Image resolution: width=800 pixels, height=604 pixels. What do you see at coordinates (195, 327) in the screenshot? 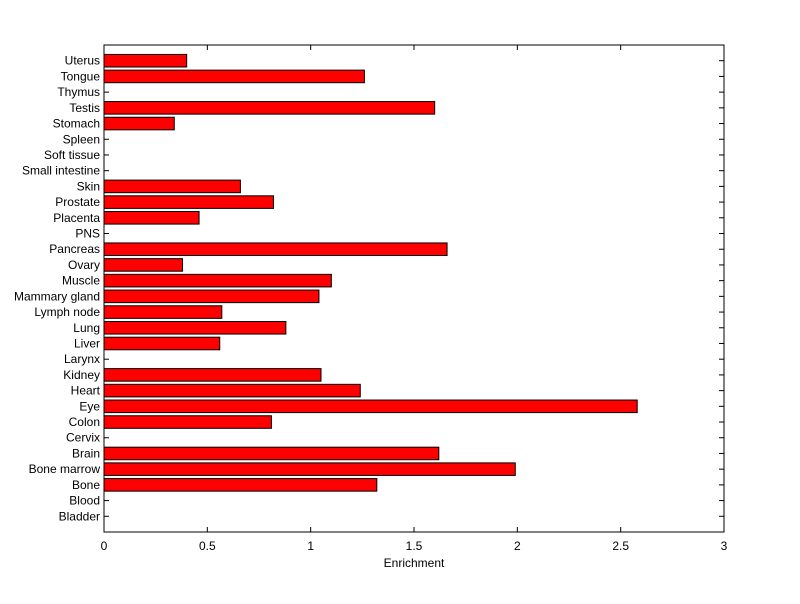
I see `bar-lung` at bounding box center [195, 327].